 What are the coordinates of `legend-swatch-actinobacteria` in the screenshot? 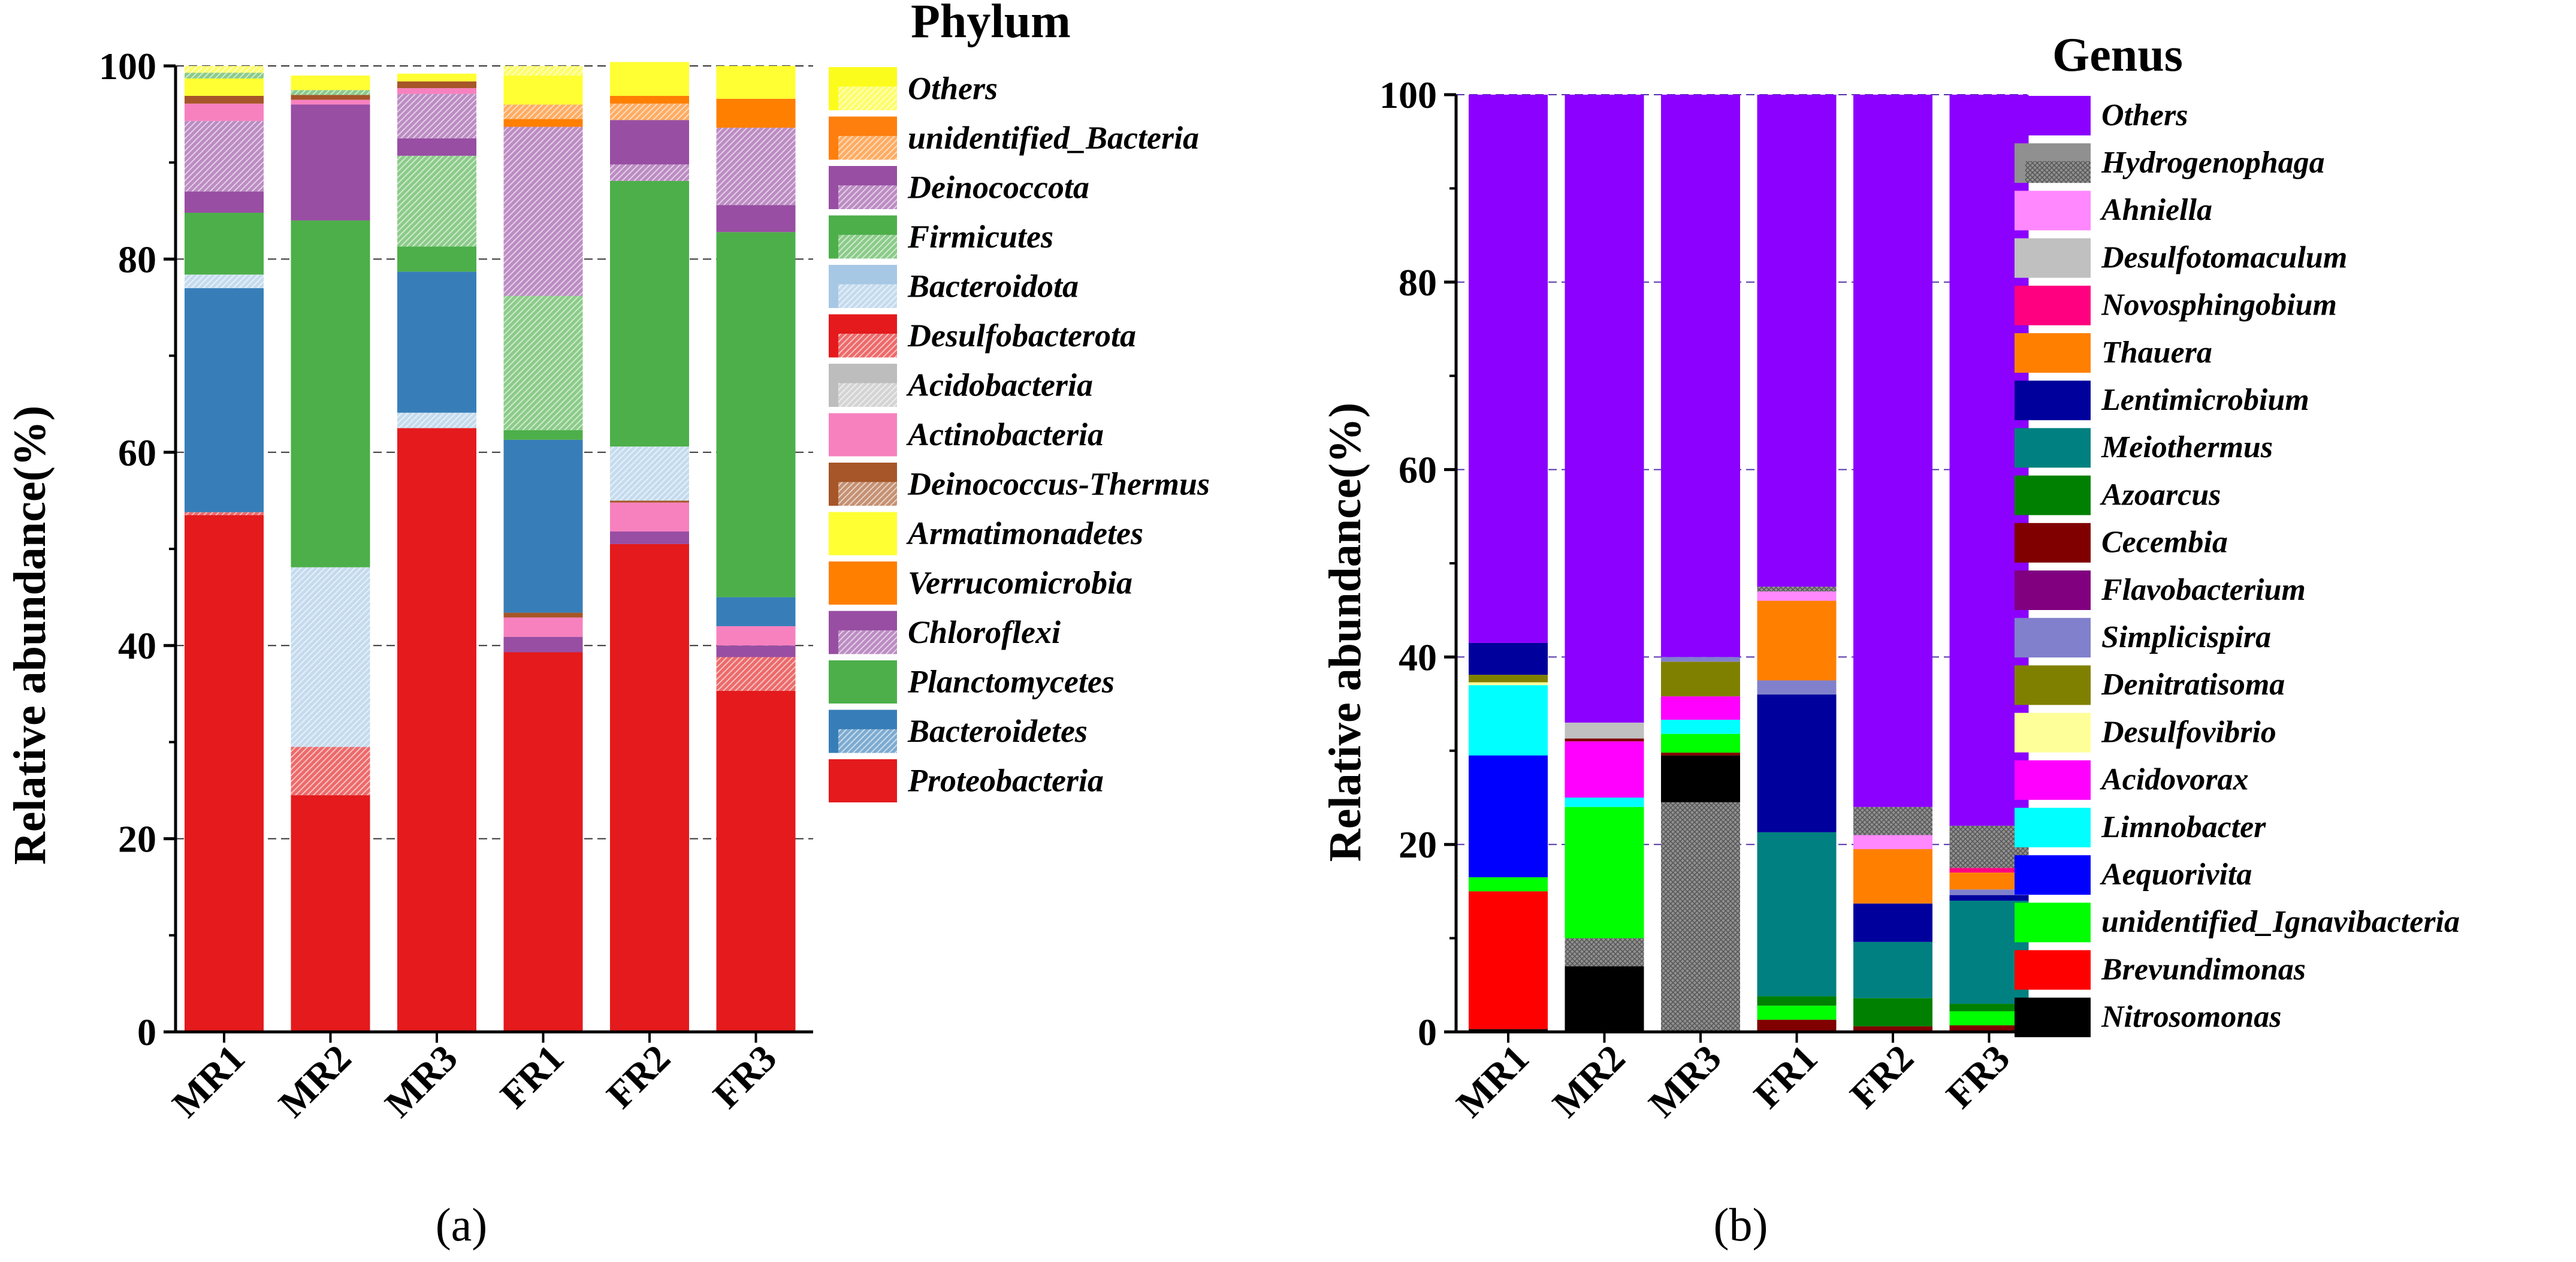 It's located at (863, 435).